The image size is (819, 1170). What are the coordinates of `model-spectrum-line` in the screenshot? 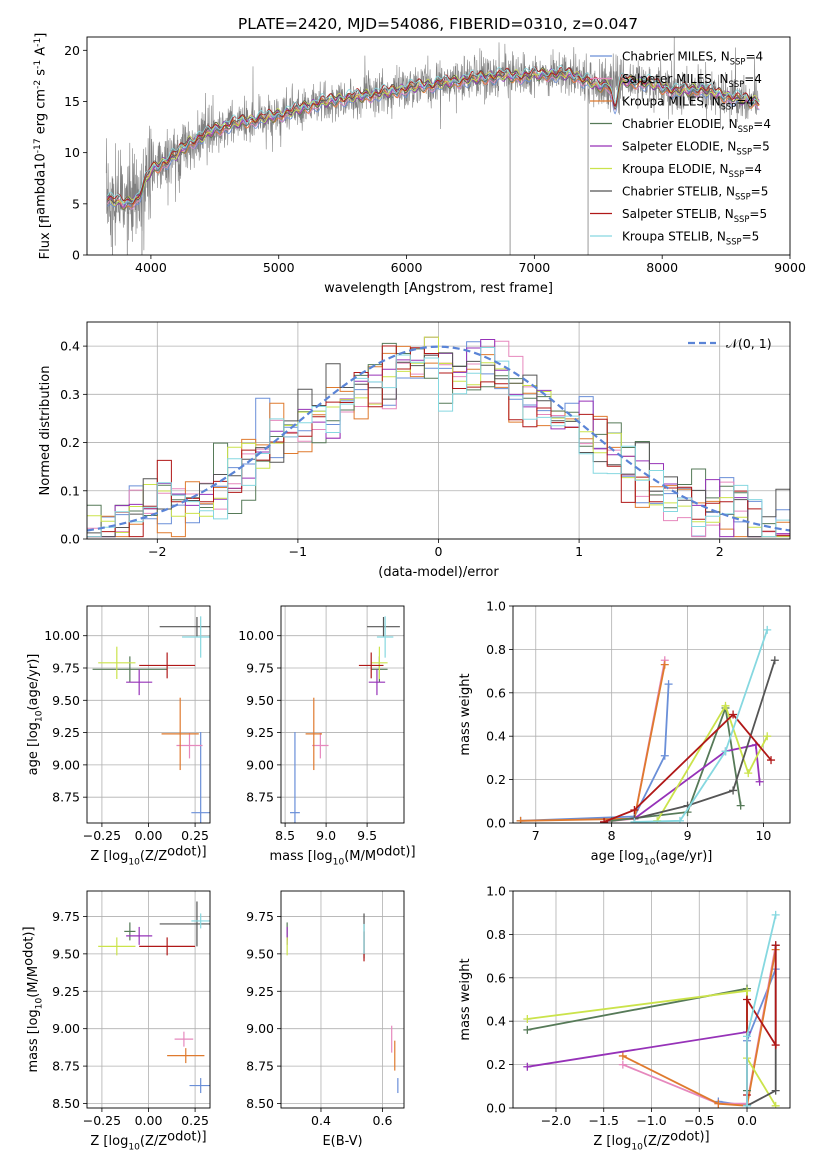 It's located at (433, 135).